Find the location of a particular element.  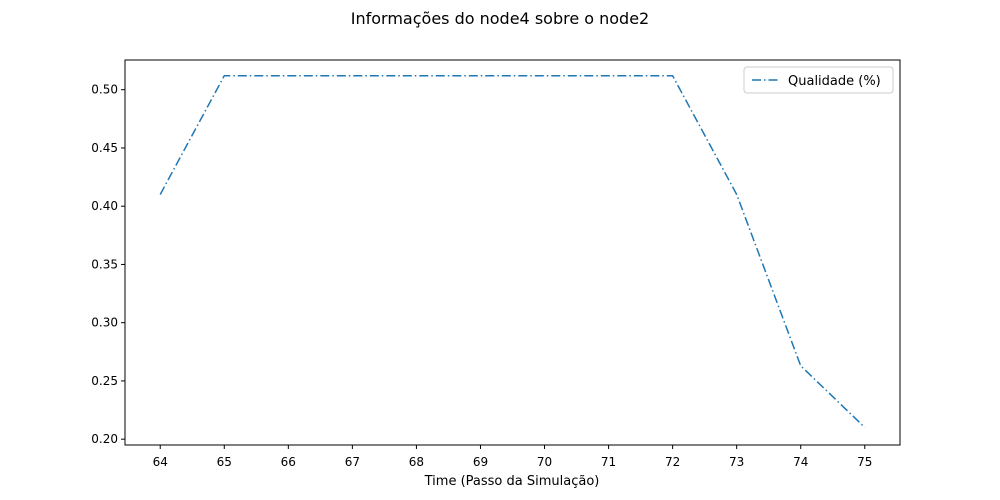

x-tick-label: 73 is located at coordinates (736, 462).